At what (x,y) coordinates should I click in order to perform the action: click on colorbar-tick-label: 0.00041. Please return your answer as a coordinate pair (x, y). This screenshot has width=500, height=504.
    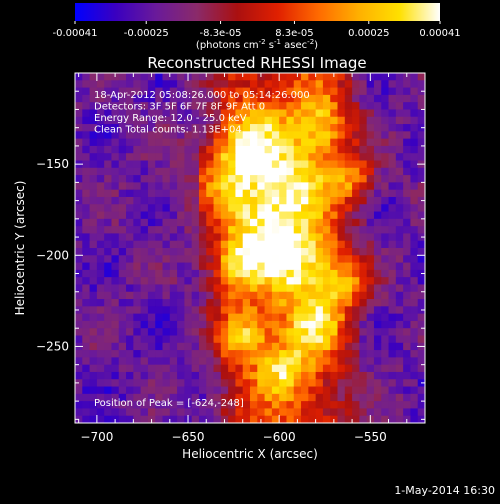
    Looking at the image, I should click on (439, 33).